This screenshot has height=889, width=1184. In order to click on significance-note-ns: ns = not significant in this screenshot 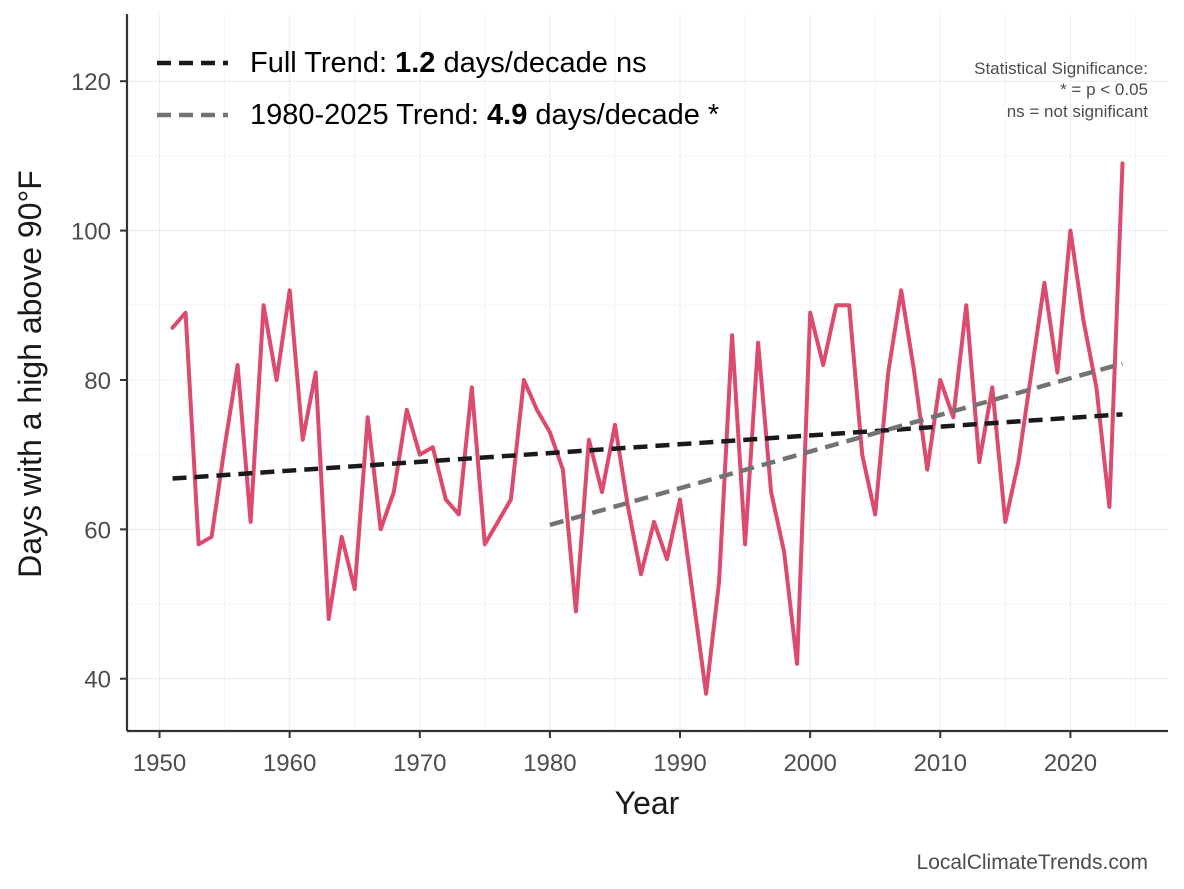, I will do `click(1078, 111)`.